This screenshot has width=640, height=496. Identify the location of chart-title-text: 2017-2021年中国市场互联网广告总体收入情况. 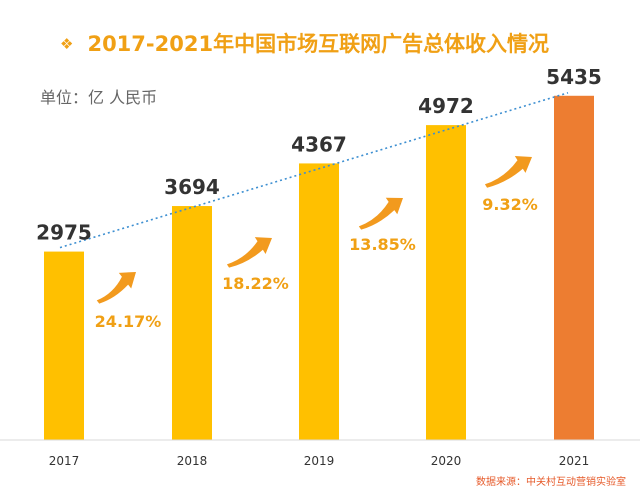
(318, 44).